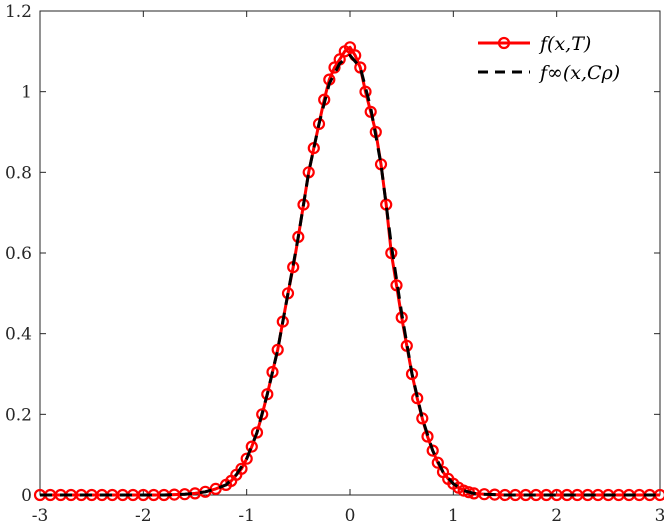  I want to click on x-tick-label: 2, so click(556, 516).